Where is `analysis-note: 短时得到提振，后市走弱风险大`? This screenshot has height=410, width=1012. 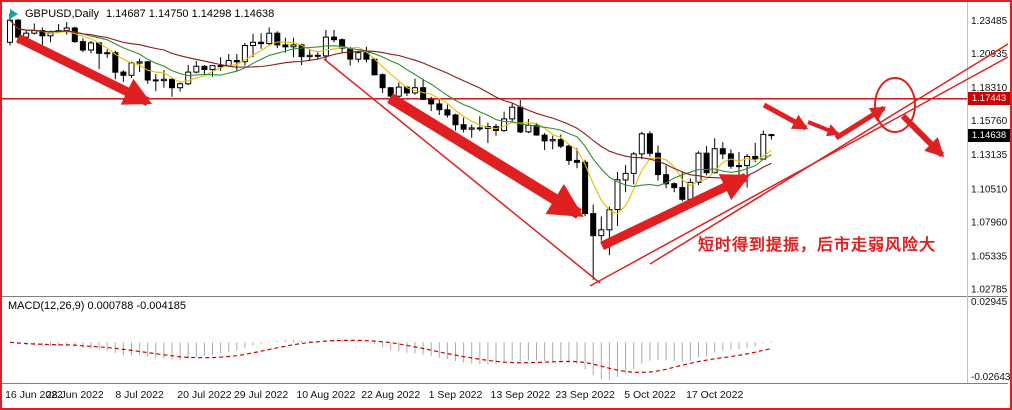
analysis-note: 短时得到提振，后市走弱风险大 is located at coordinates (817, 245).